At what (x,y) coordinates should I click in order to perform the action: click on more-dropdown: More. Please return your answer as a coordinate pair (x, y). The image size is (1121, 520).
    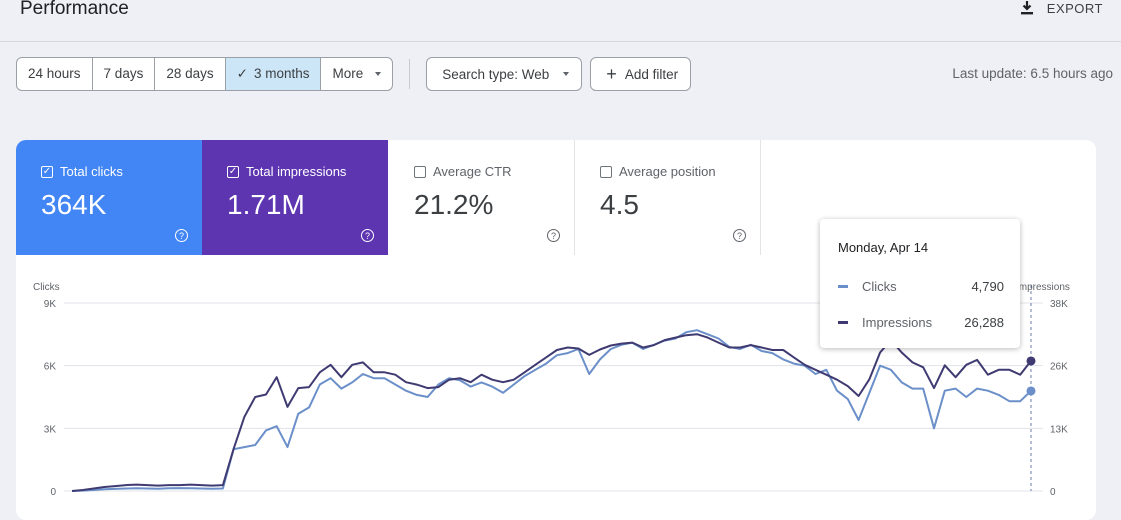
    Looking at the image, I should click on (356, 74).